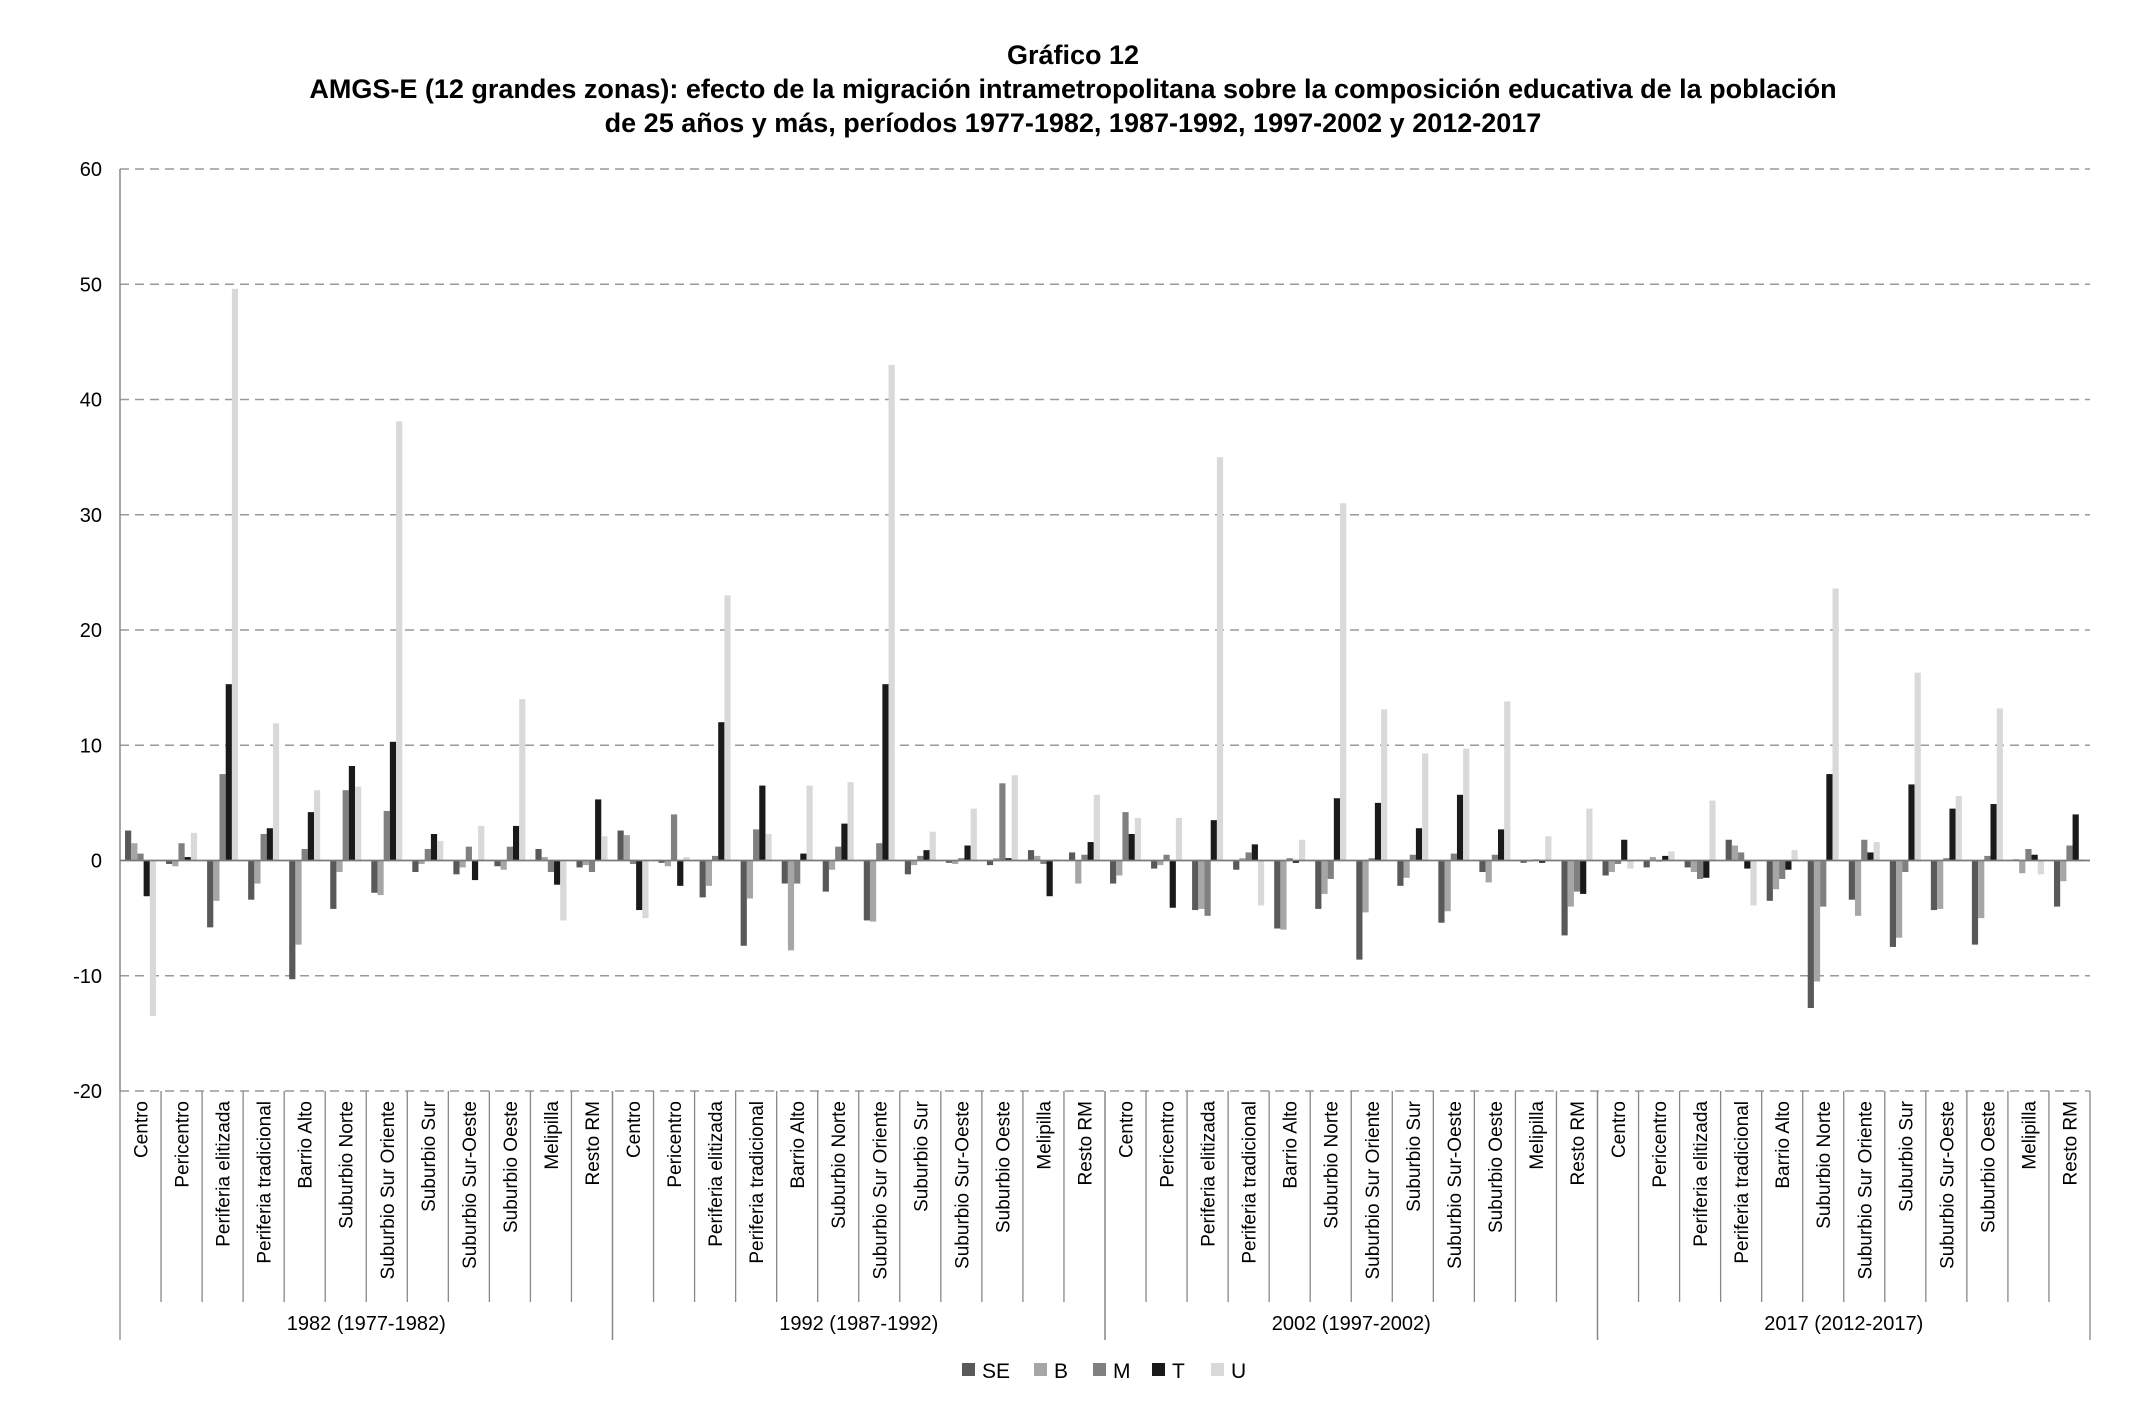 The height and width of the screenshot is (1408, 2146). I want to click on legend-label-b: B, so click(1061, 1371).